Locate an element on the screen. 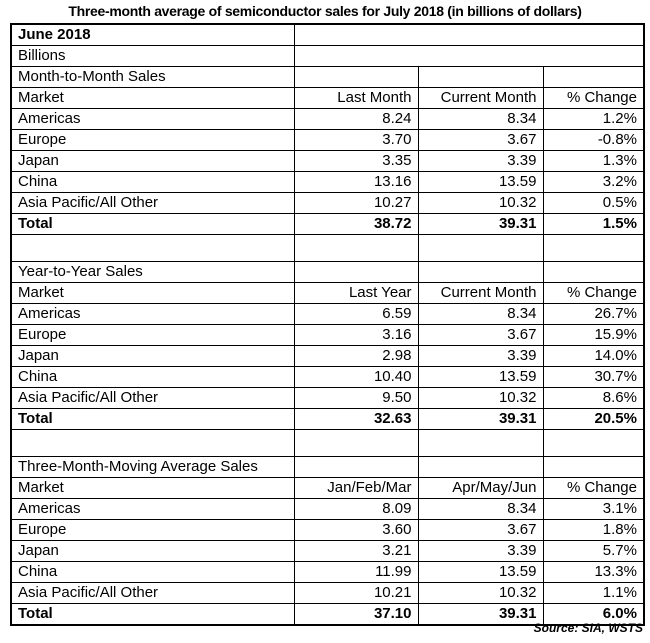 The height and width of the screenshot is (643, 650). data-row: Japan 2.98 3.39 14.0% is located at coordinates (327, 356).